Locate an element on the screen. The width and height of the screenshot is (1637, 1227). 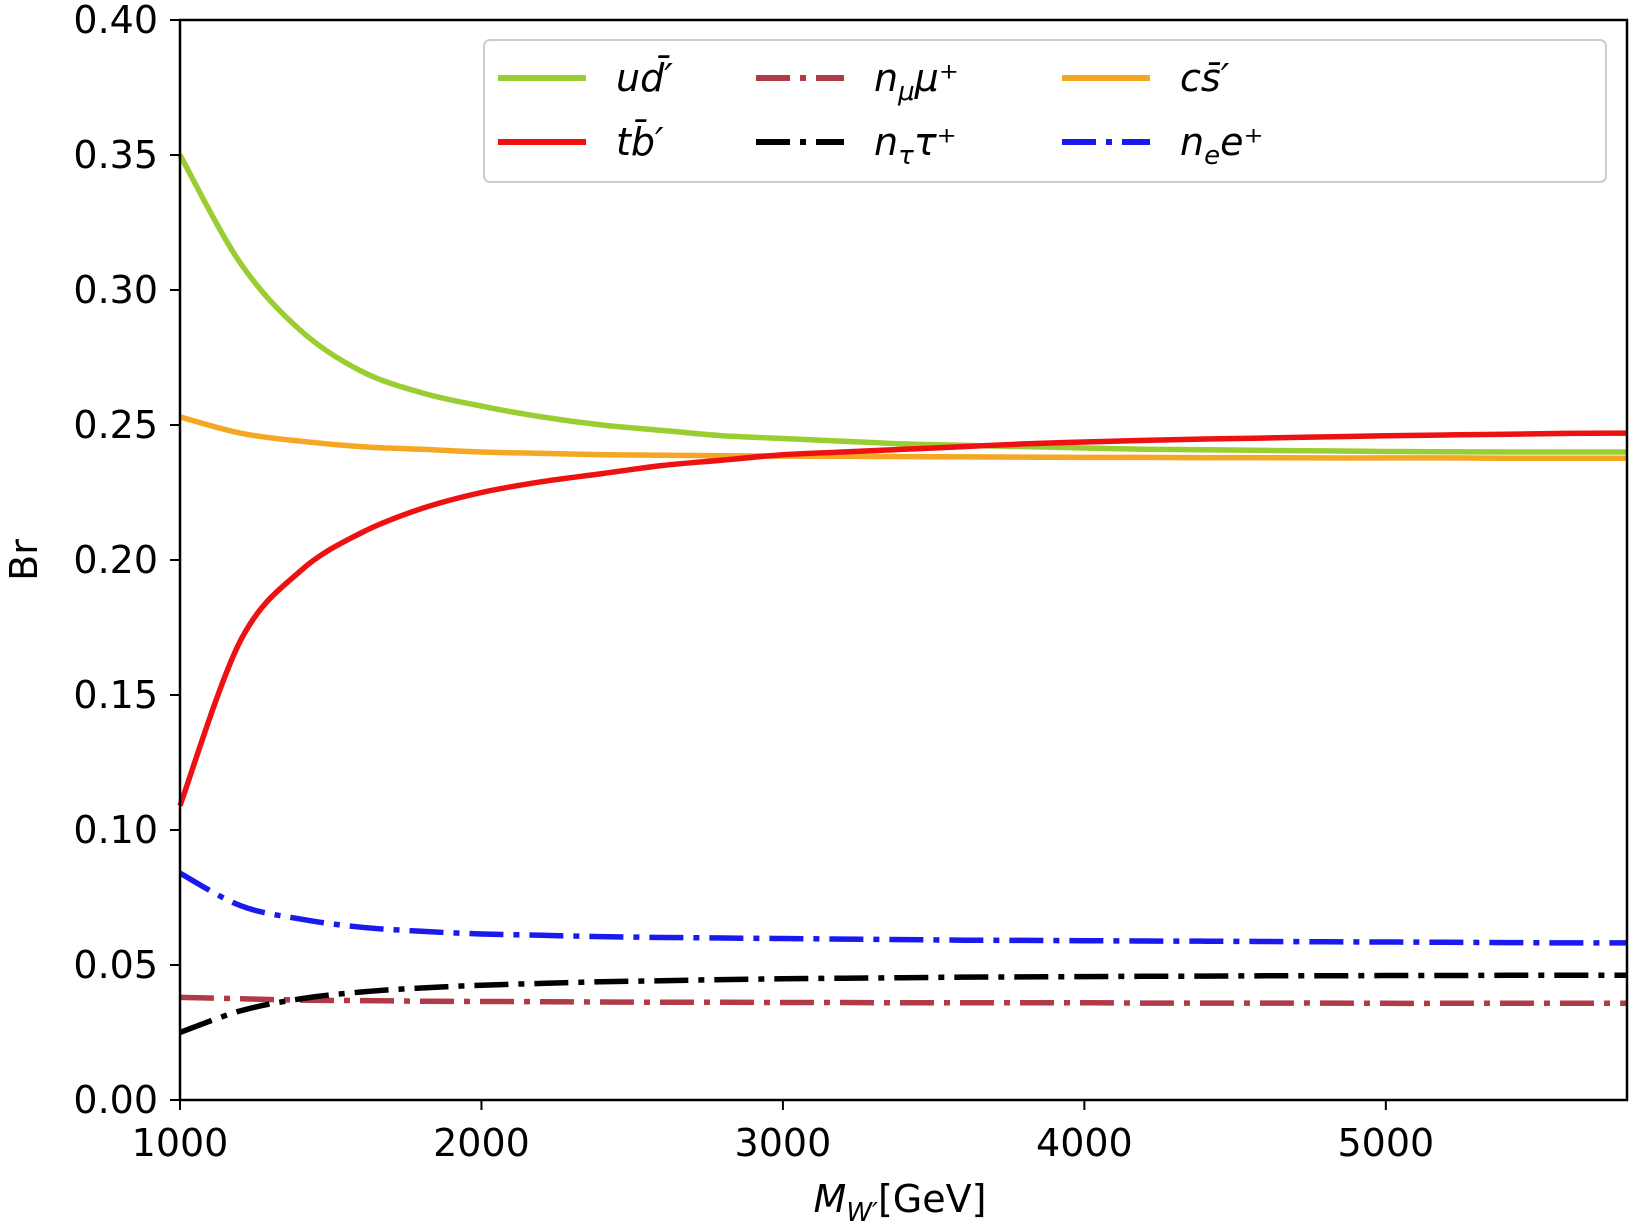
y-tick-label: 0.15 is located at coordinates (115, 695).